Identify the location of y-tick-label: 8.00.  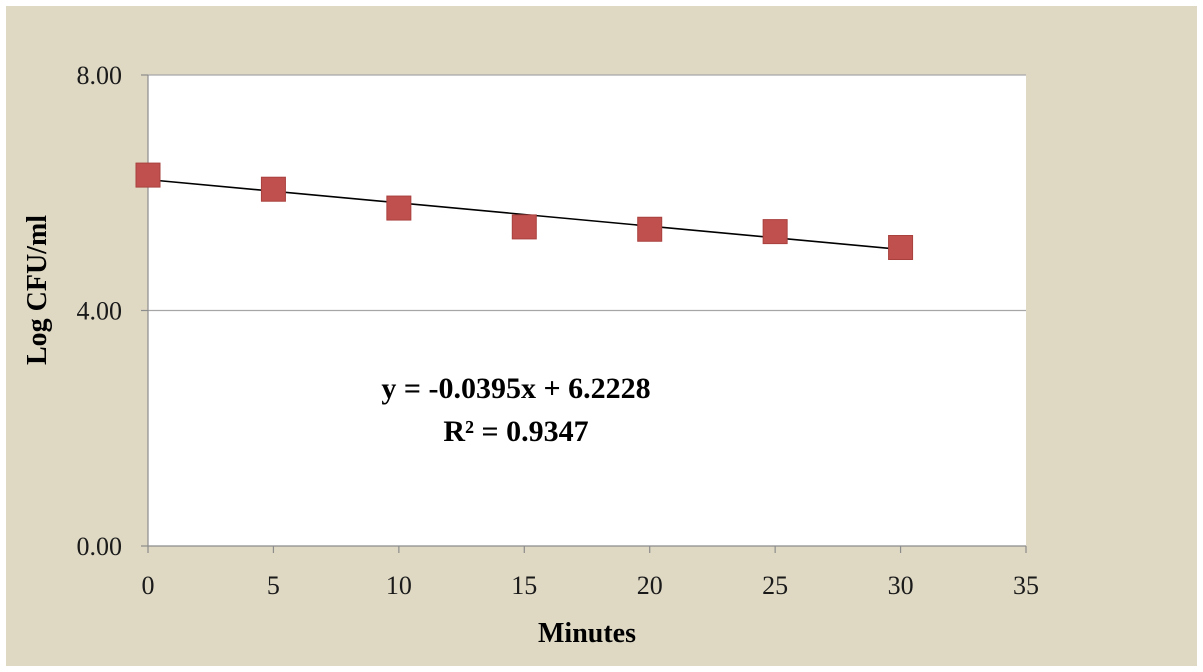
(100, 75).